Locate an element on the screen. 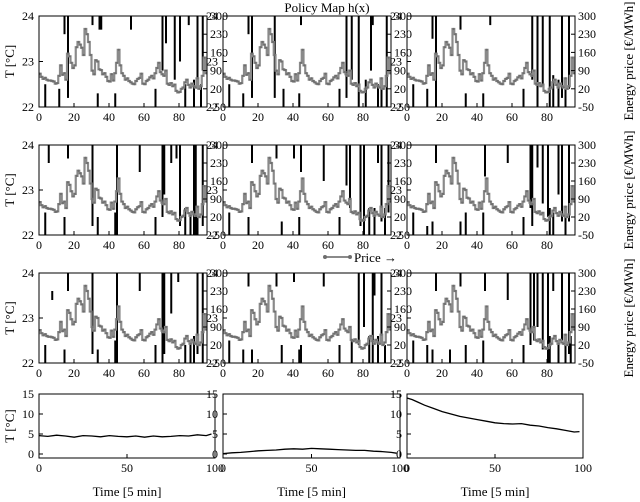 The width and height of the screenshot is (640, 502). x-axis-label: Time [5 min] is located at coordinates (495, 491).